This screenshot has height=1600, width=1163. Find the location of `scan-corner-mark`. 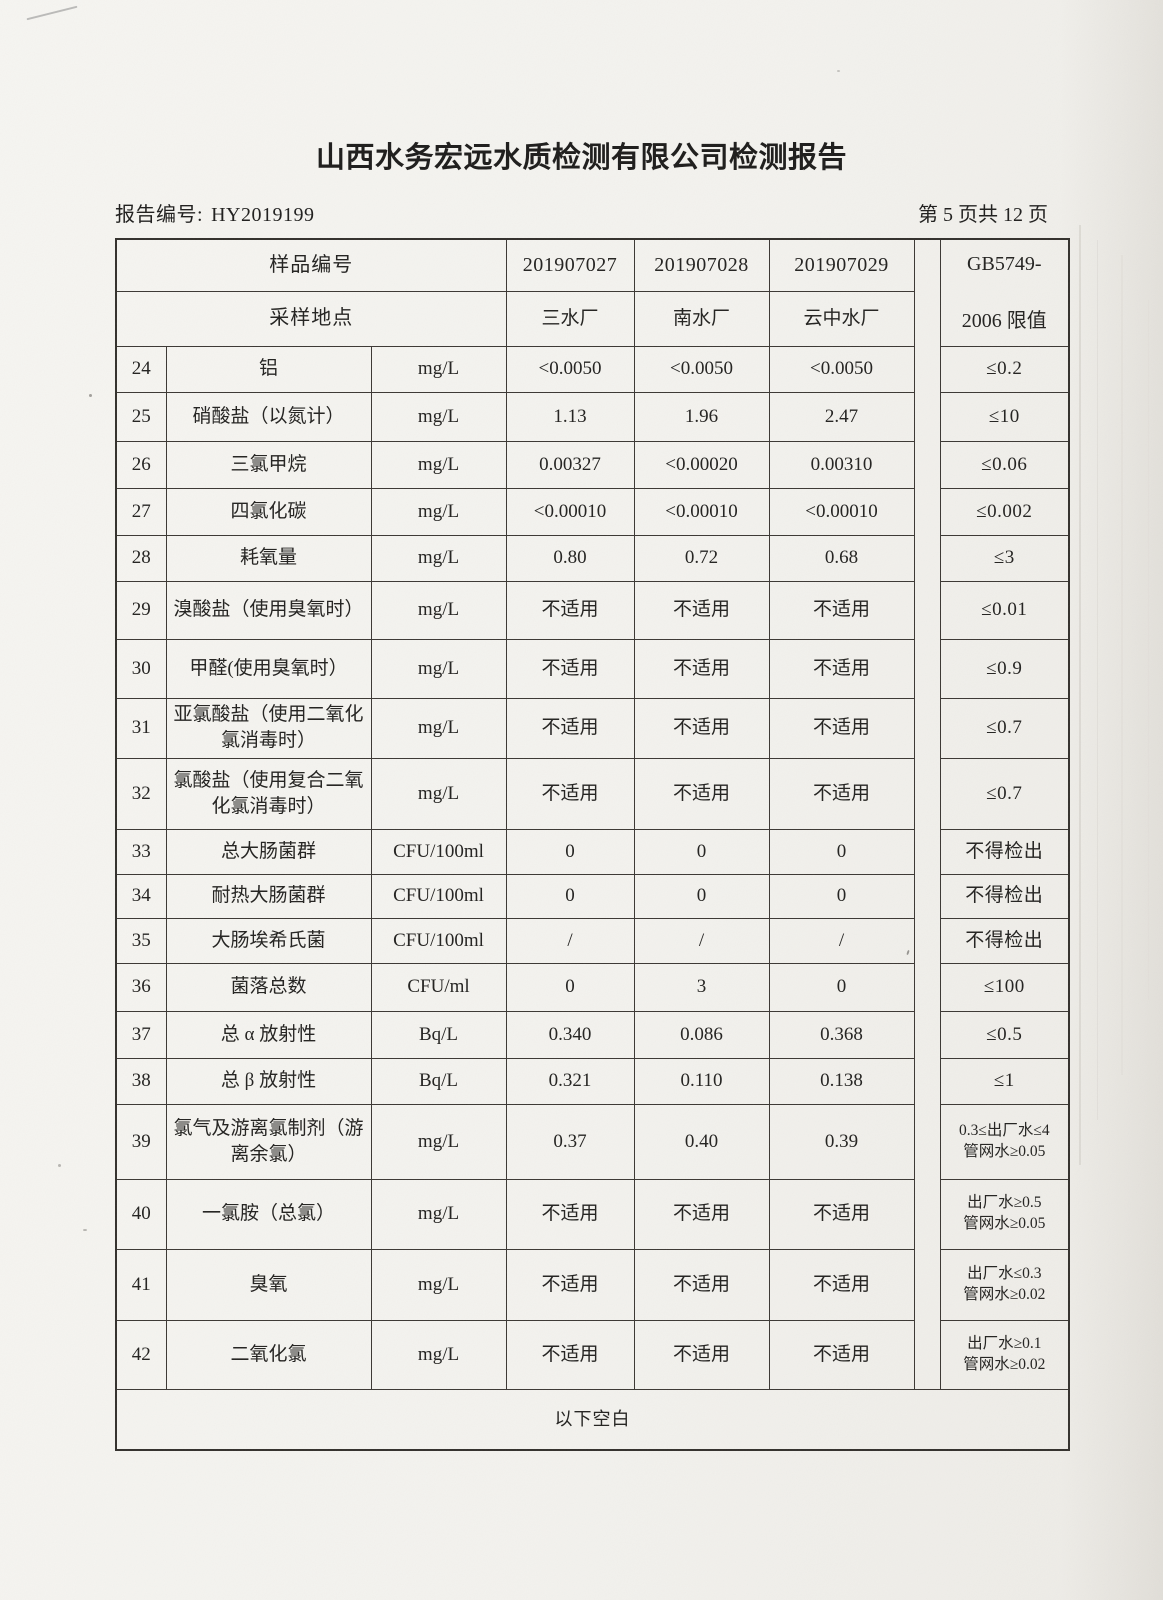

scan-corner-mark is located at coordinates (52, 13).